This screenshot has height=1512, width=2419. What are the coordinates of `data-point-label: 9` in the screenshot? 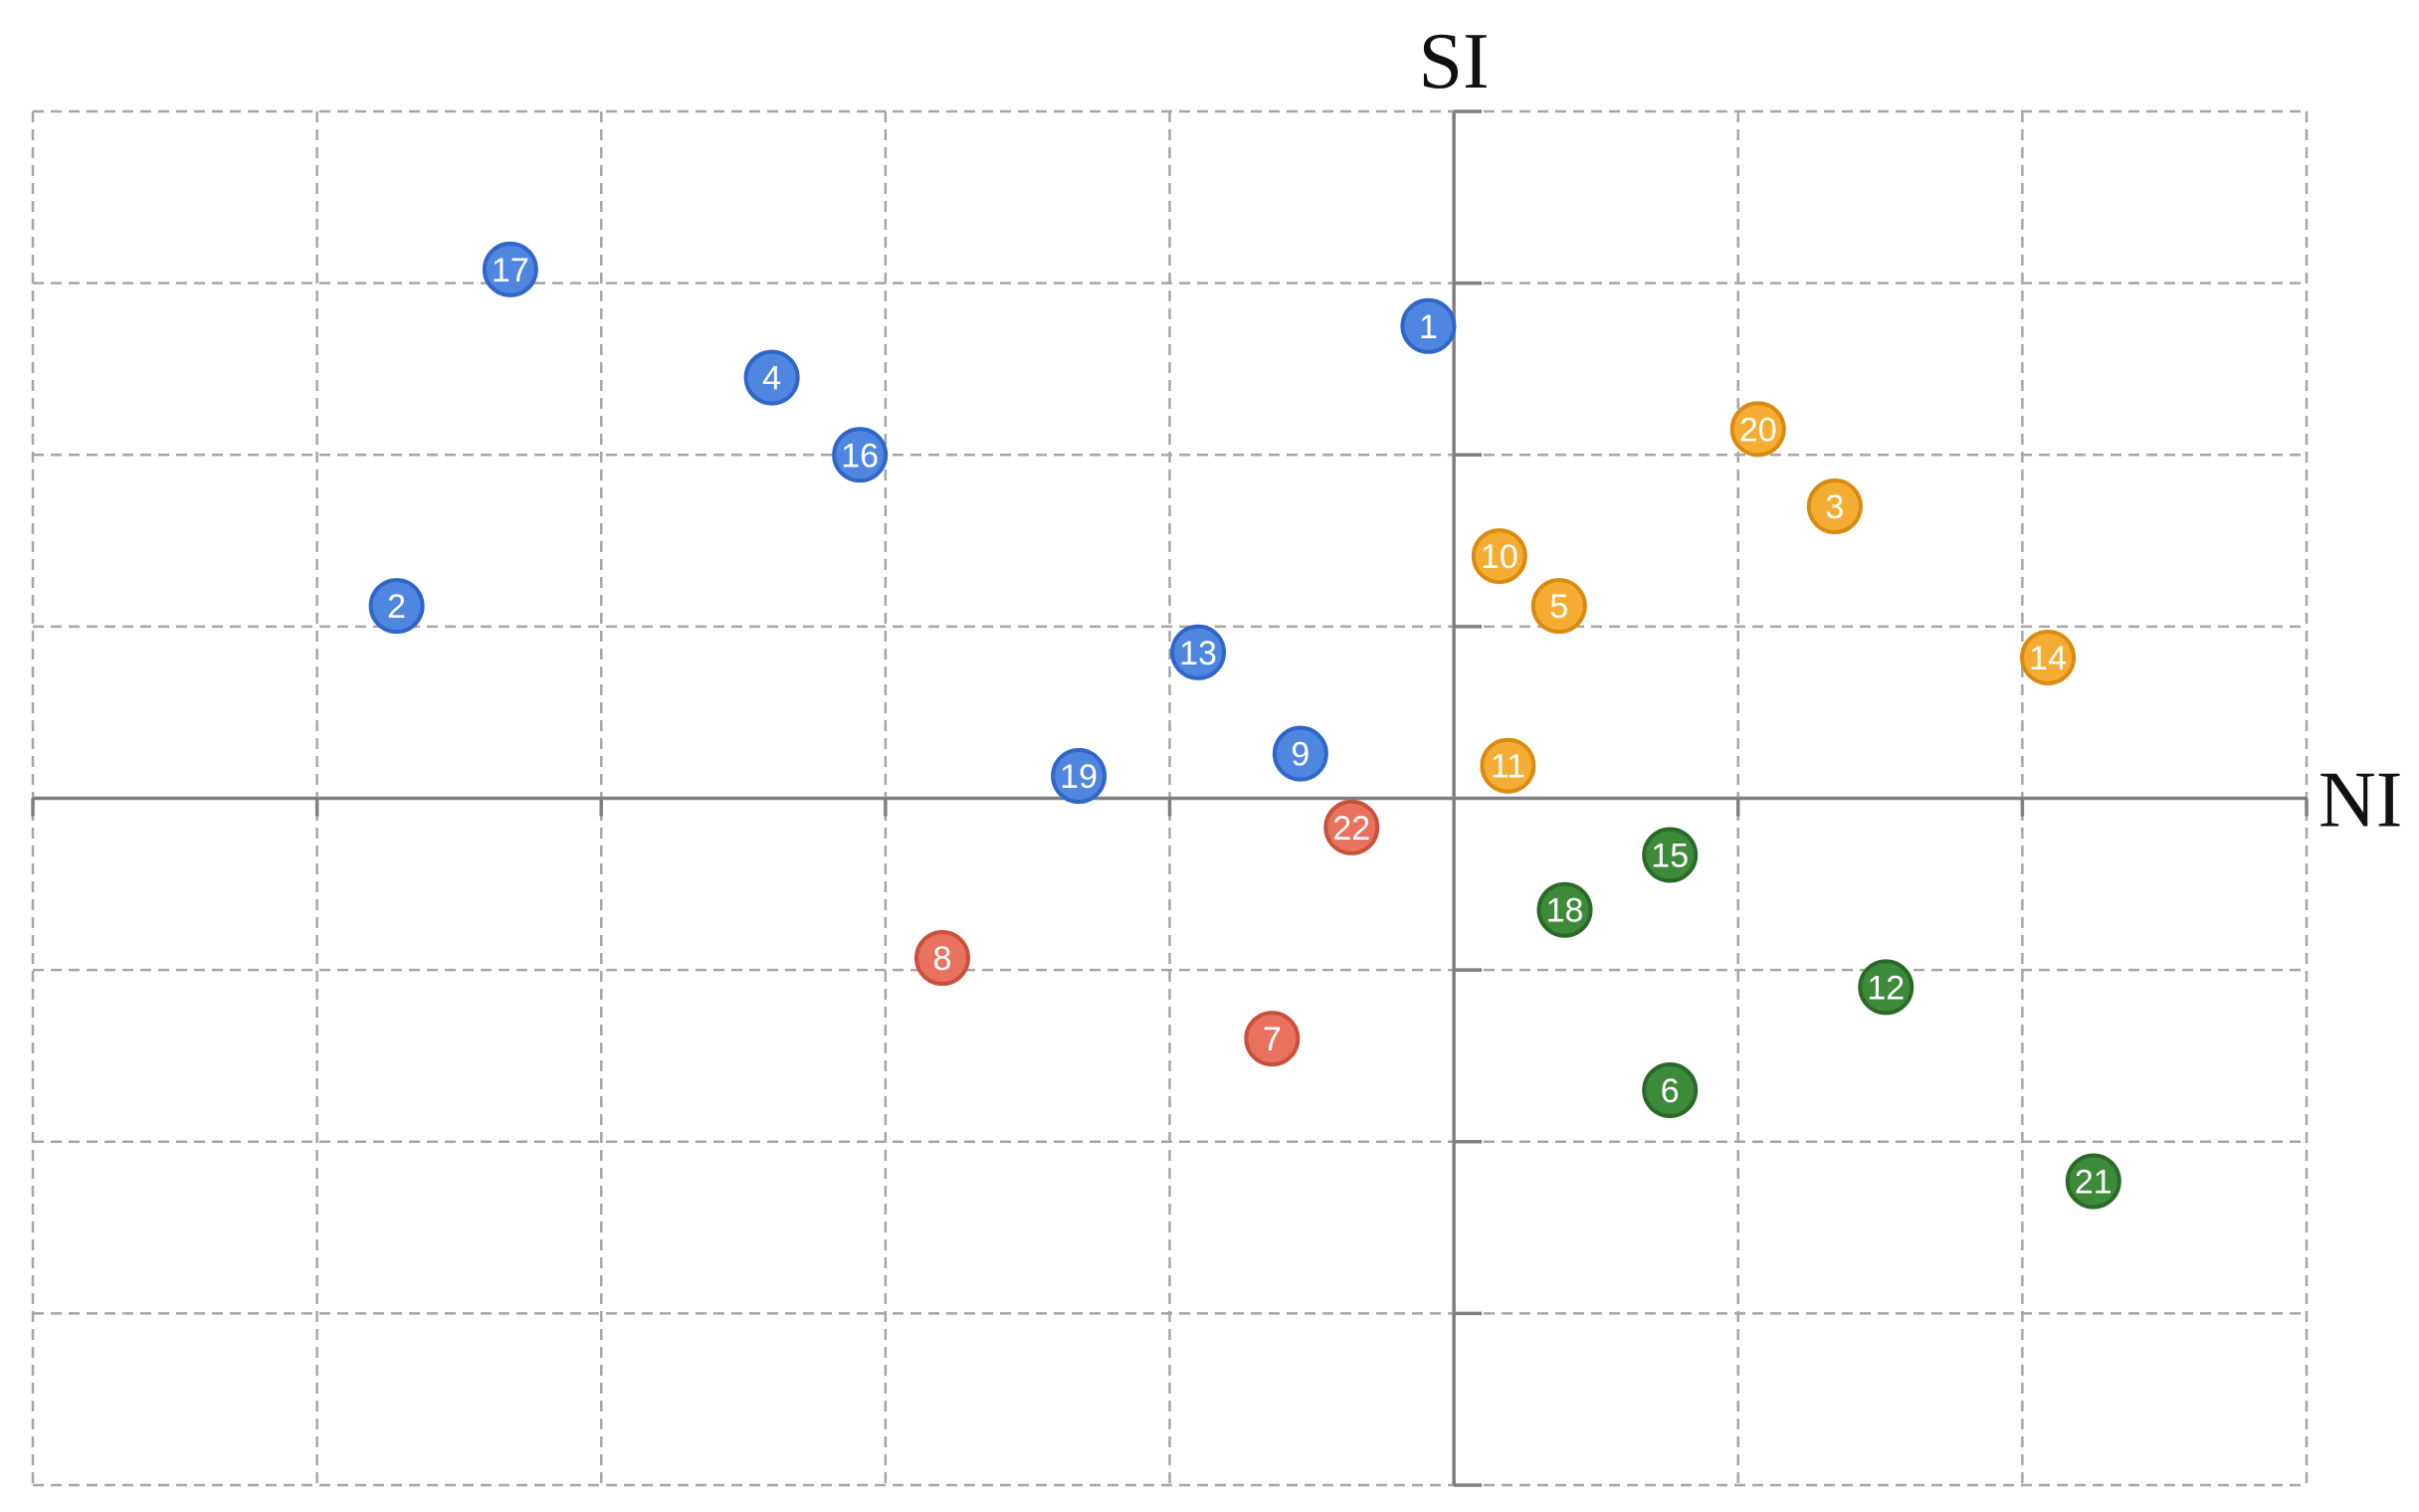 It's located at (1300, 755).